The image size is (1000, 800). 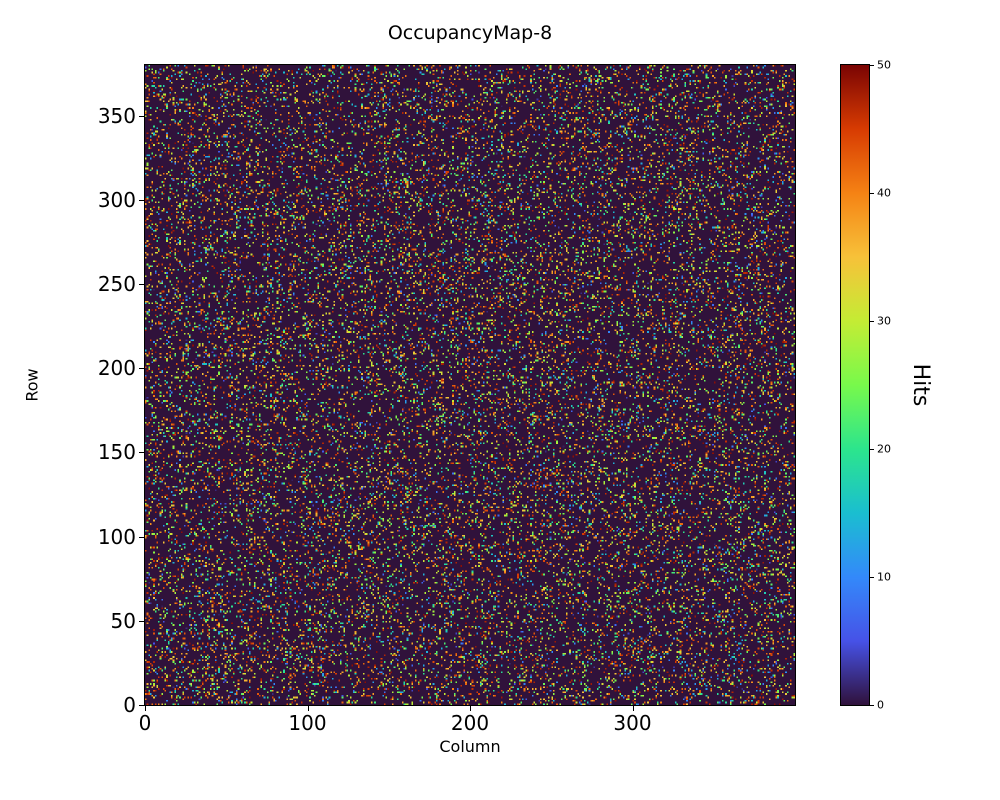 I want to click on chart-title: OccupancyMap-8, so click(x=470, y=33).